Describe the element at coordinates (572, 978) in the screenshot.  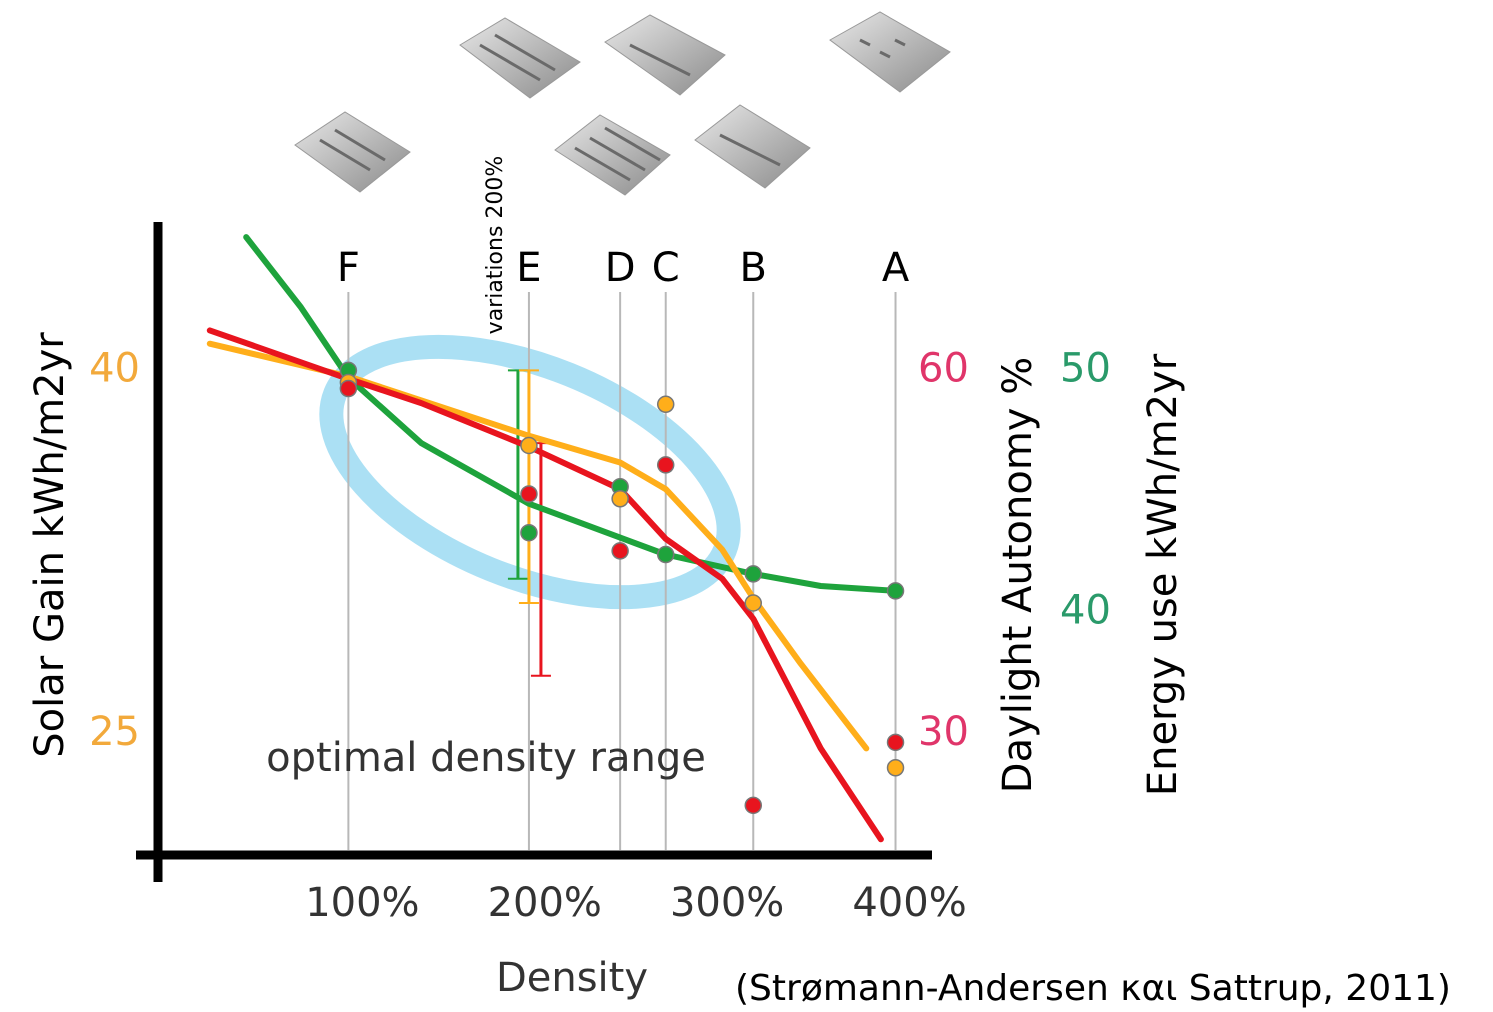
I see `x-axis-title: Density` at that location.